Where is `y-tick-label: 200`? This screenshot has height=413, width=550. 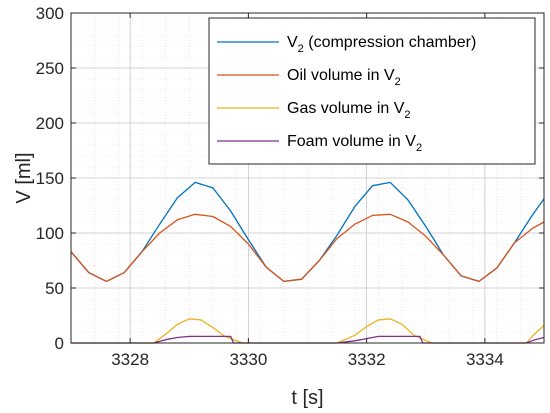
y-tick-label: 200 is located at coordinates (50, 123).